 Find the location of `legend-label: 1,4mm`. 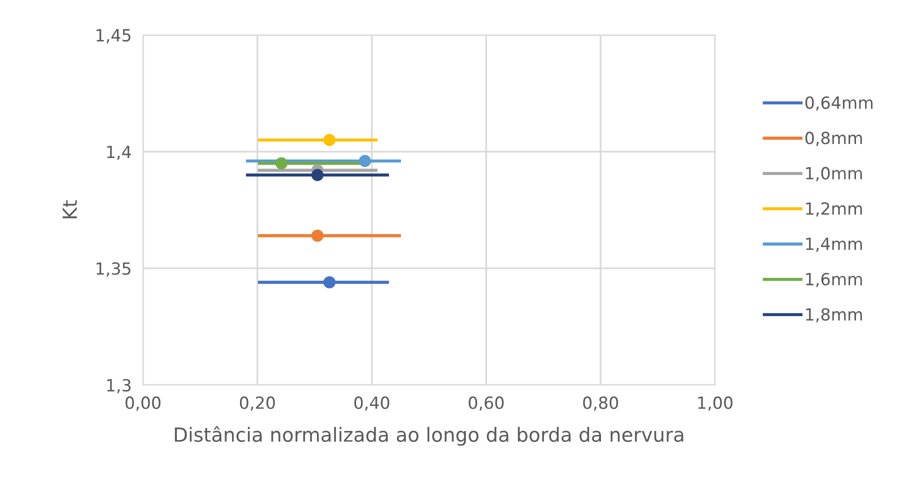

legend-label: 1,4mm is located at coordinates (834, 245).